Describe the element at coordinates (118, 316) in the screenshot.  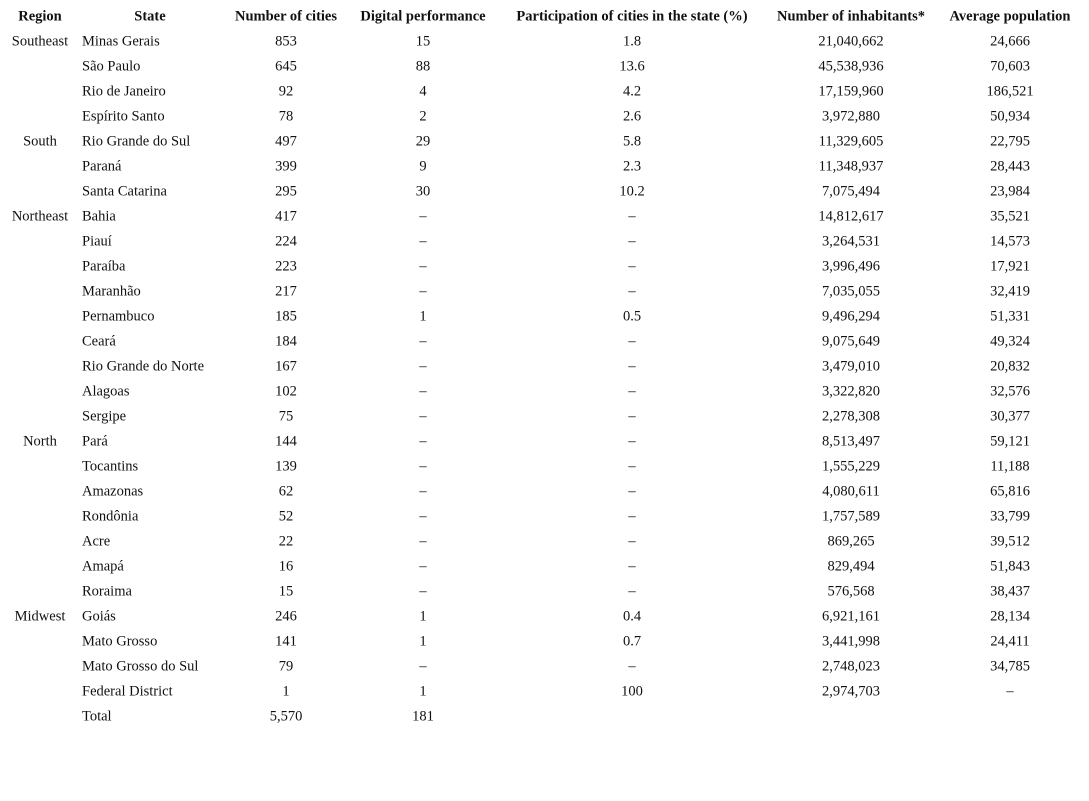
I see `table-cell: Pernambuco` at that location.